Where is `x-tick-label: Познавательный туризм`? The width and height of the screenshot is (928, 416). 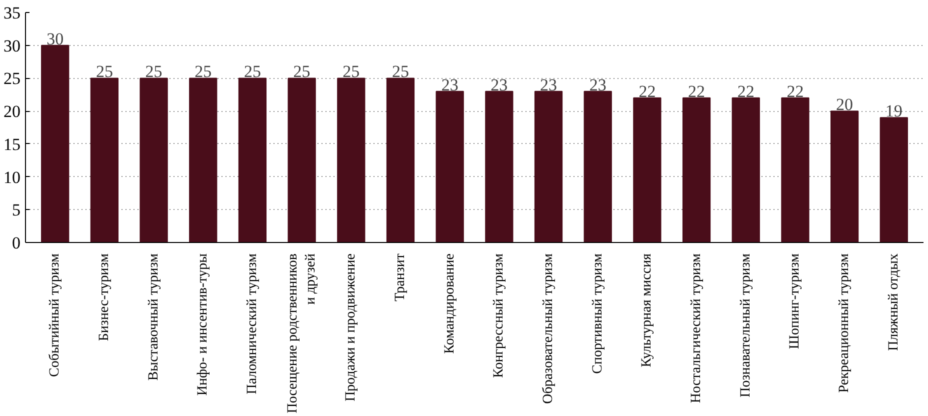 x-tick-label: Познавательный туризм is located at coordinates (746, 325).